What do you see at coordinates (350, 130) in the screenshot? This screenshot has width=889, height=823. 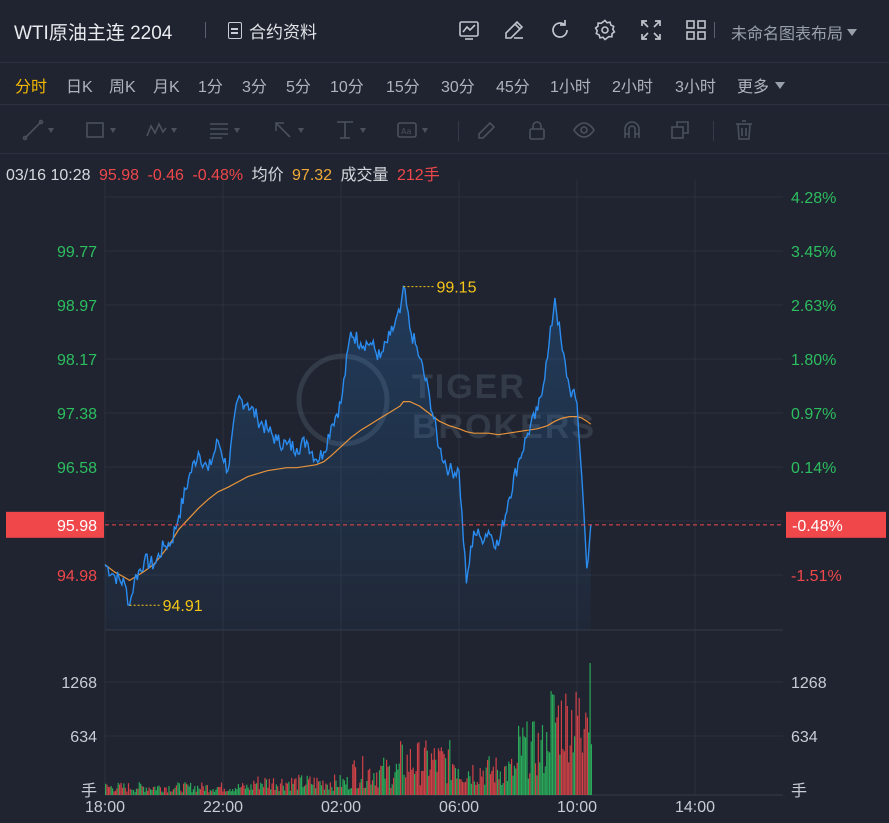 I see `measure-tool` at bounding box center [350, 130].